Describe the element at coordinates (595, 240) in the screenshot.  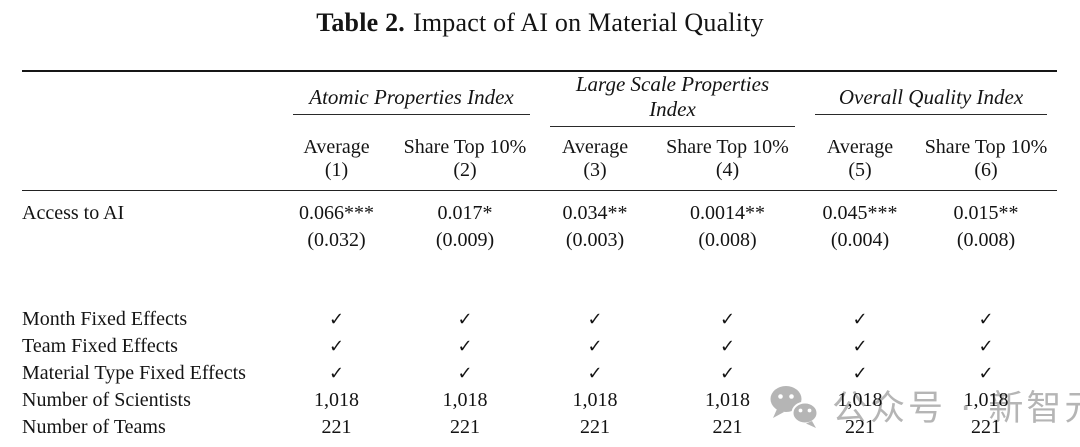
I see `stderr-cell: (0.003)` at that location.